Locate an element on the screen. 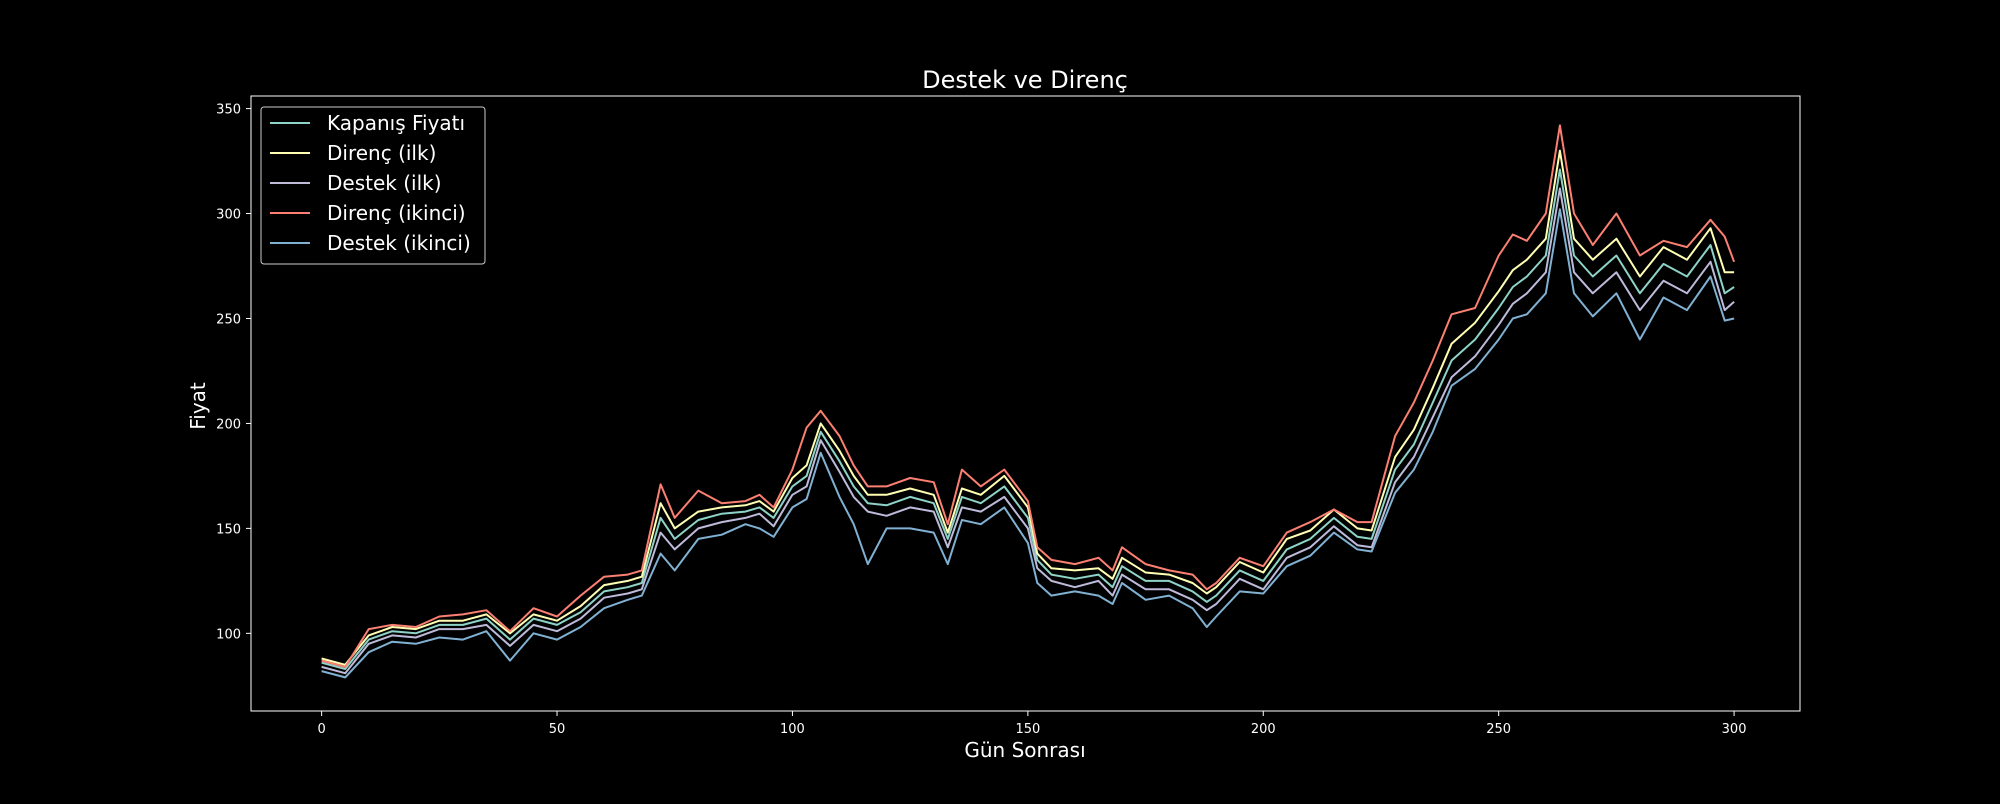  legend-label-4: Direnç (ikinci) is located at coordinates (396, 213).